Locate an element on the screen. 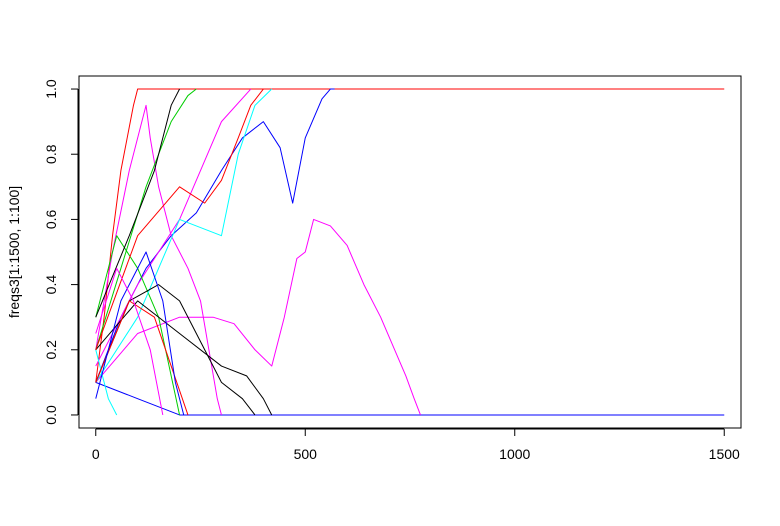  y-axis: 0.0 0.2 0.4 0.6 0.8 1.0 is located at coordinates (61, 252).